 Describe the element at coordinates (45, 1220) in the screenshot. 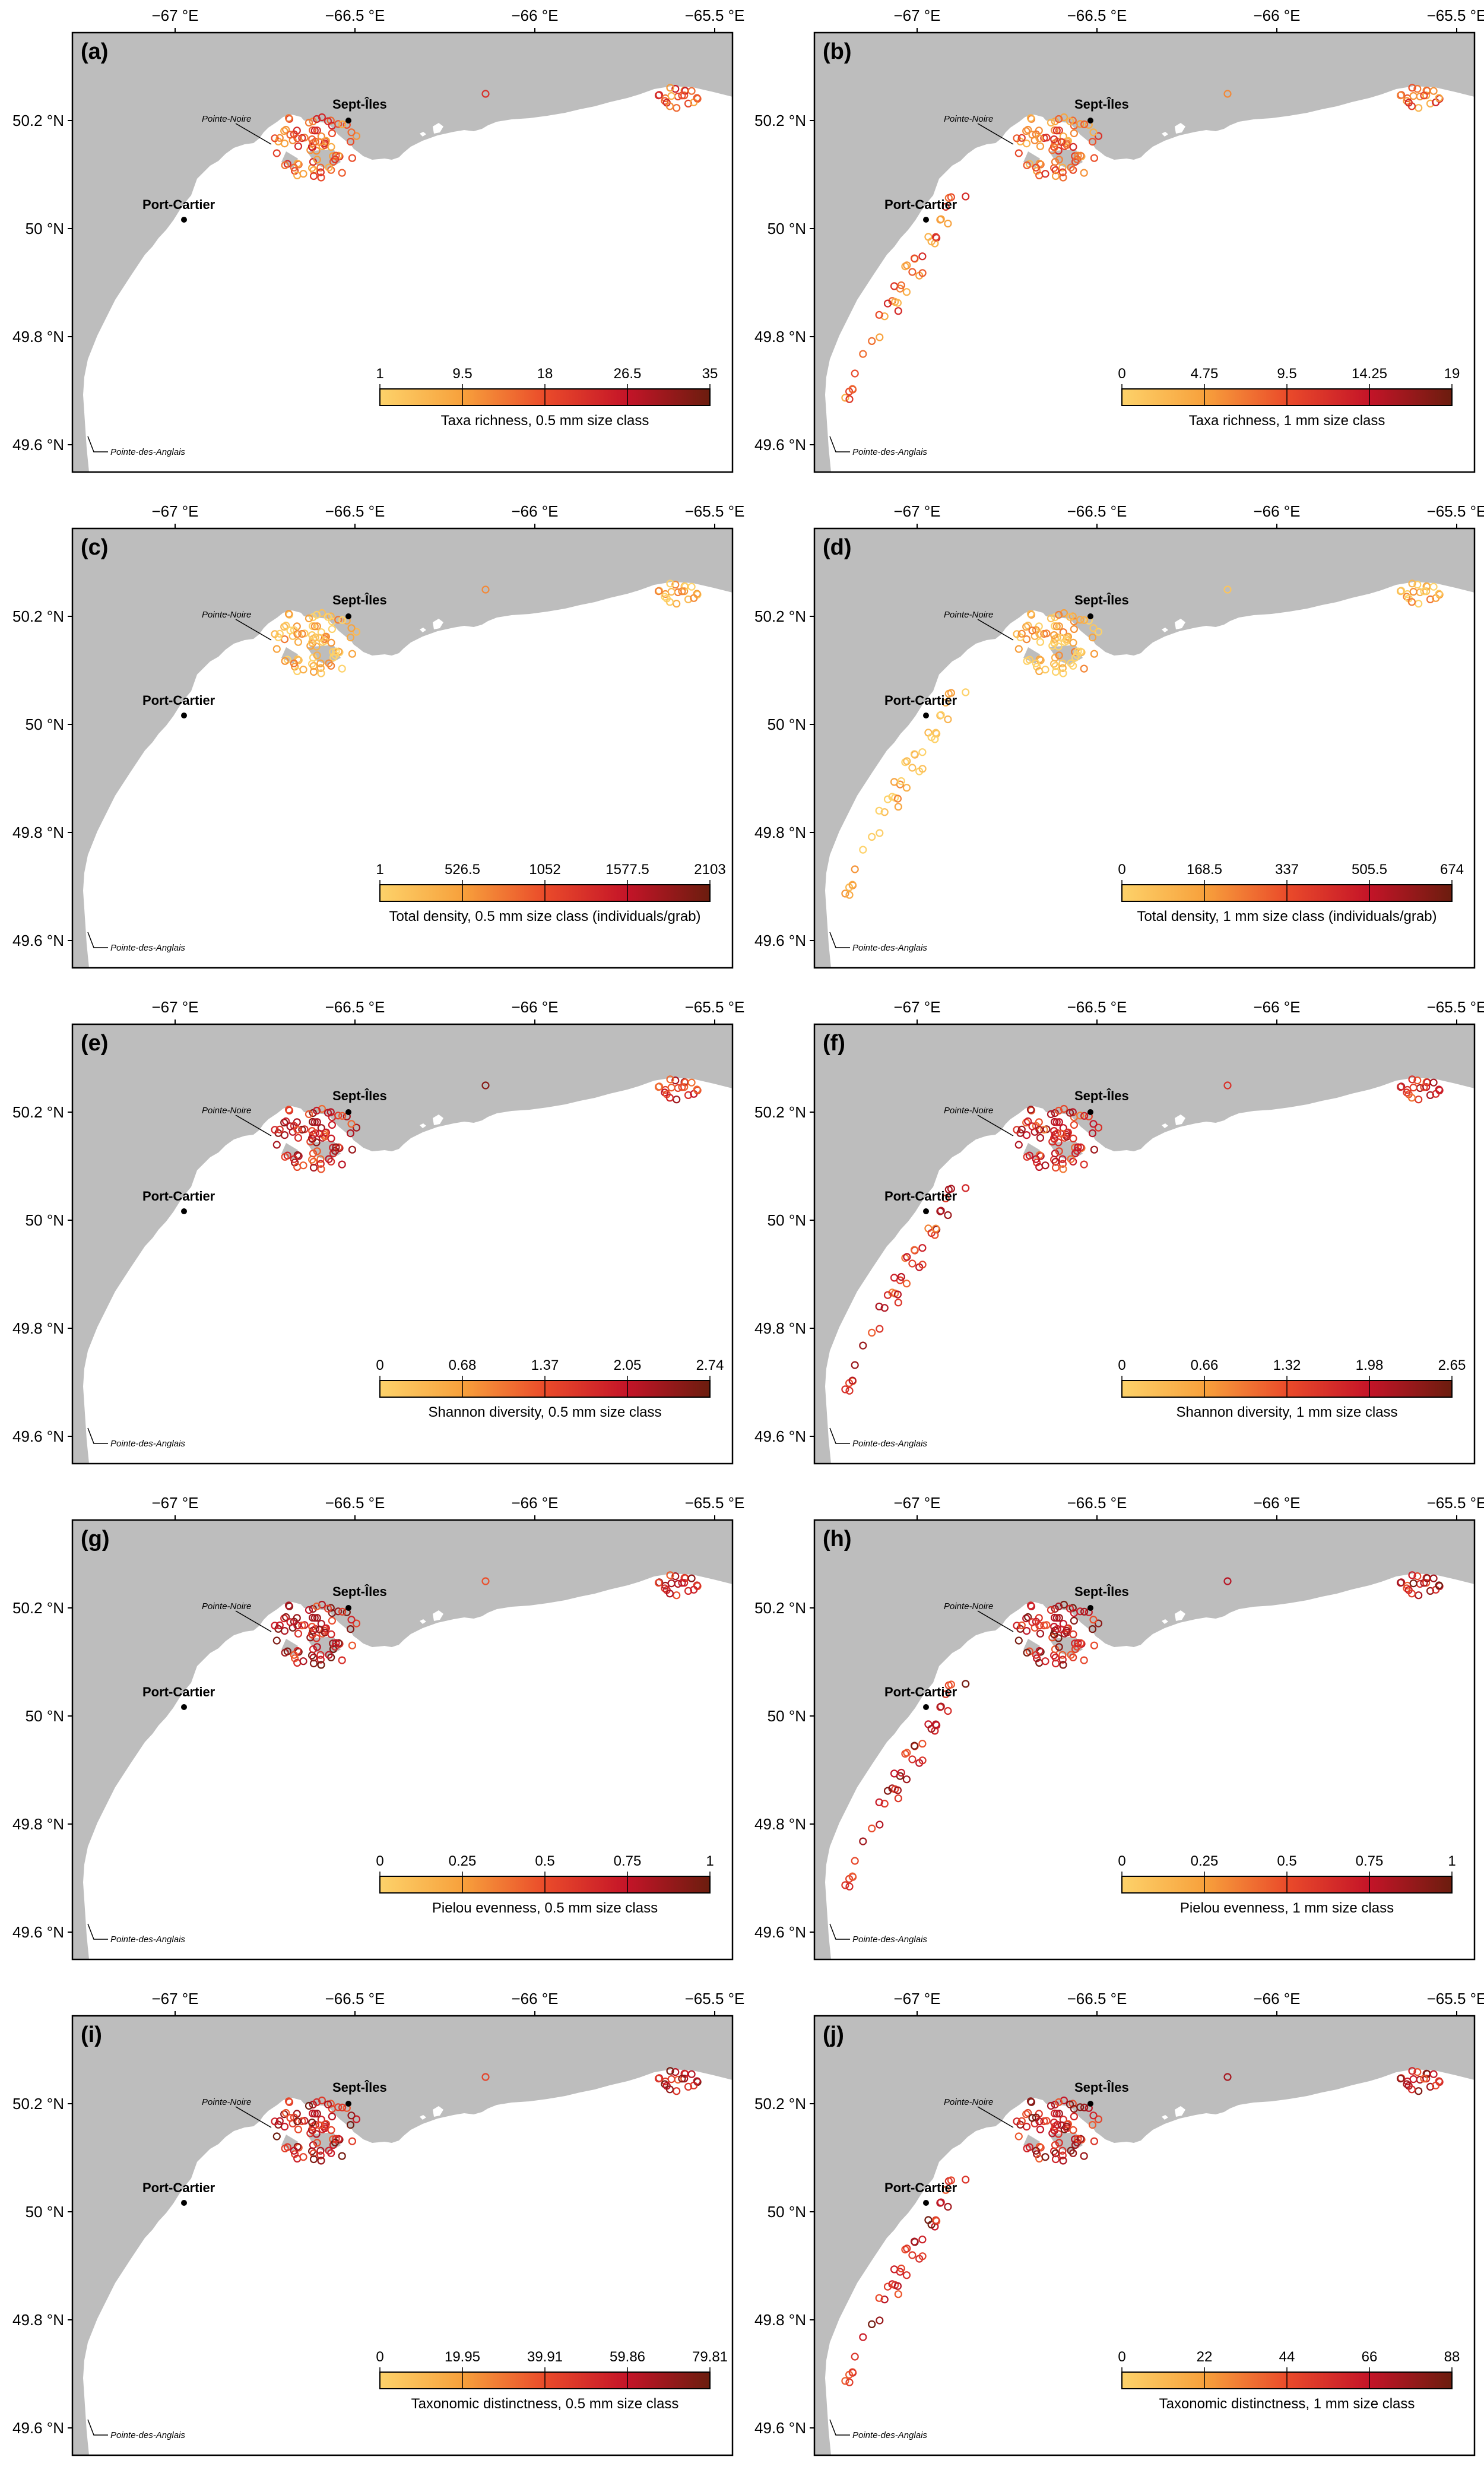

I see `lat-tick-label: 50 °N` at that location.